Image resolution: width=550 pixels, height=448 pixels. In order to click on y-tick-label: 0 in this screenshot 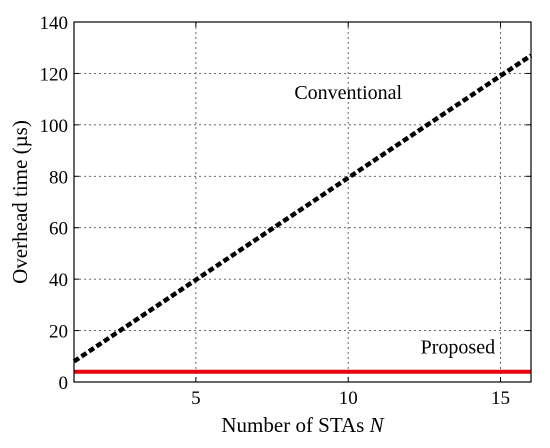, I will do `click(64, 383)`.